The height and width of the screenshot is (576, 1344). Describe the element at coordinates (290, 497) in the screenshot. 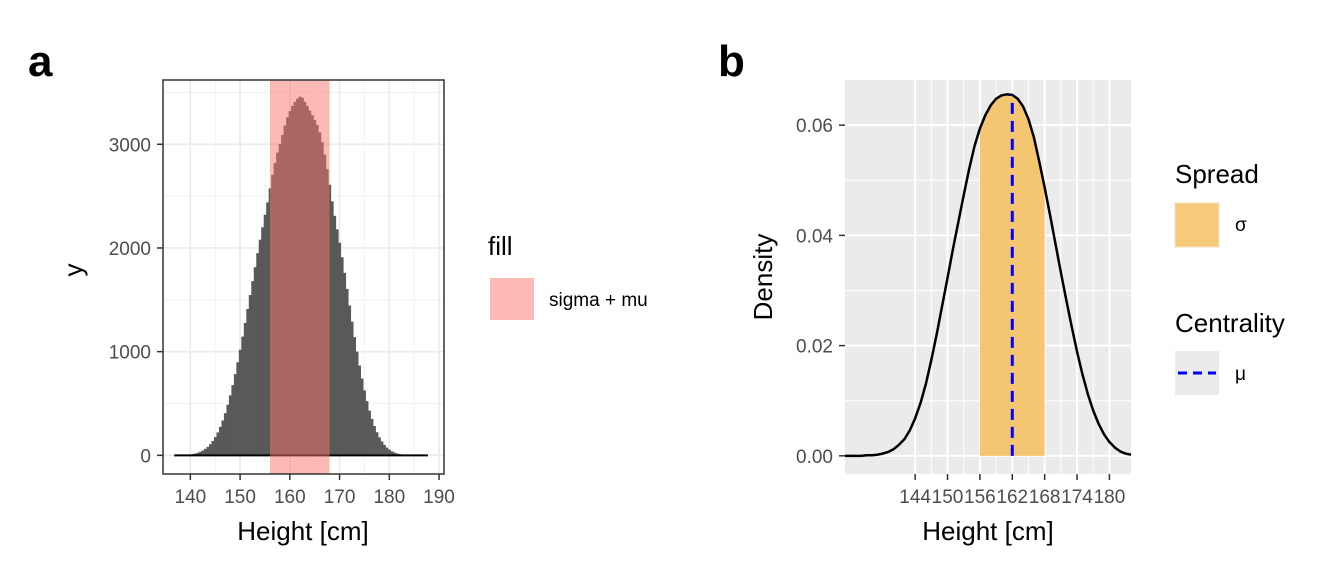

I see `x-tick-label: 160` at that location.